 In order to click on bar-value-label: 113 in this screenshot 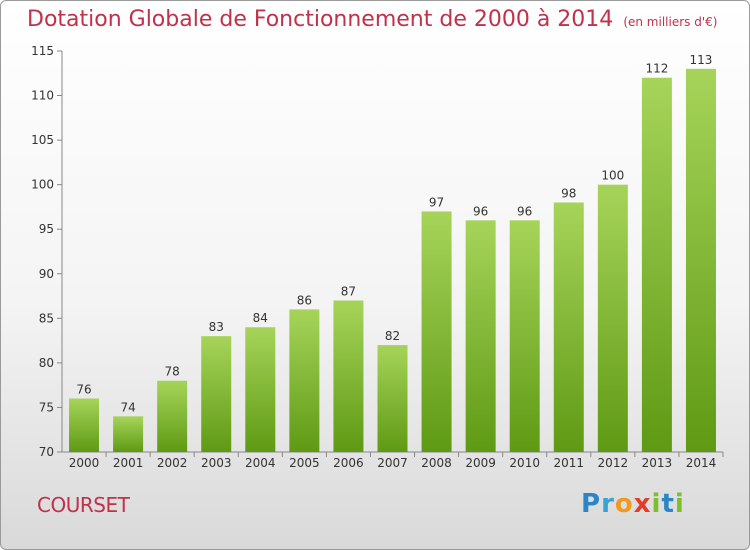, I will do `click(701, 60)`.